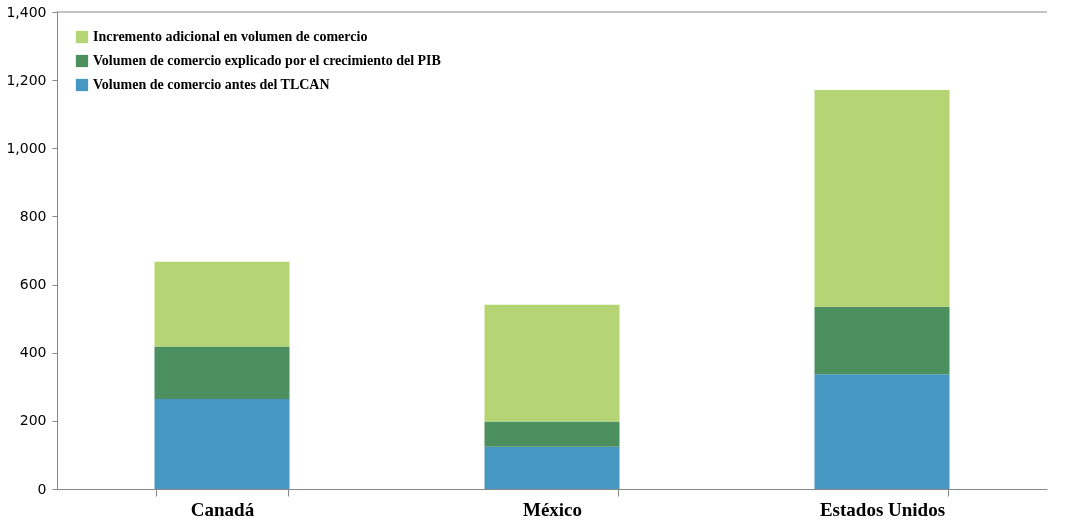 The image size is (1075, 529). Describe the element at coordinates (33, 215) in the screenshot. I see `y-tick-label: 800` at that location.